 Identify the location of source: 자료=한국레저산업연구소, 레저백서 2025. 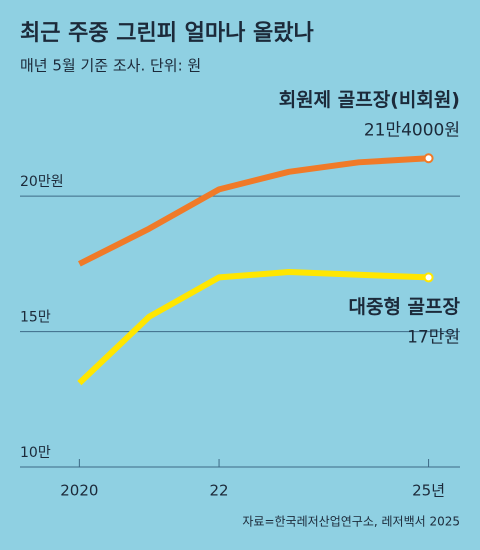
(351, 522).